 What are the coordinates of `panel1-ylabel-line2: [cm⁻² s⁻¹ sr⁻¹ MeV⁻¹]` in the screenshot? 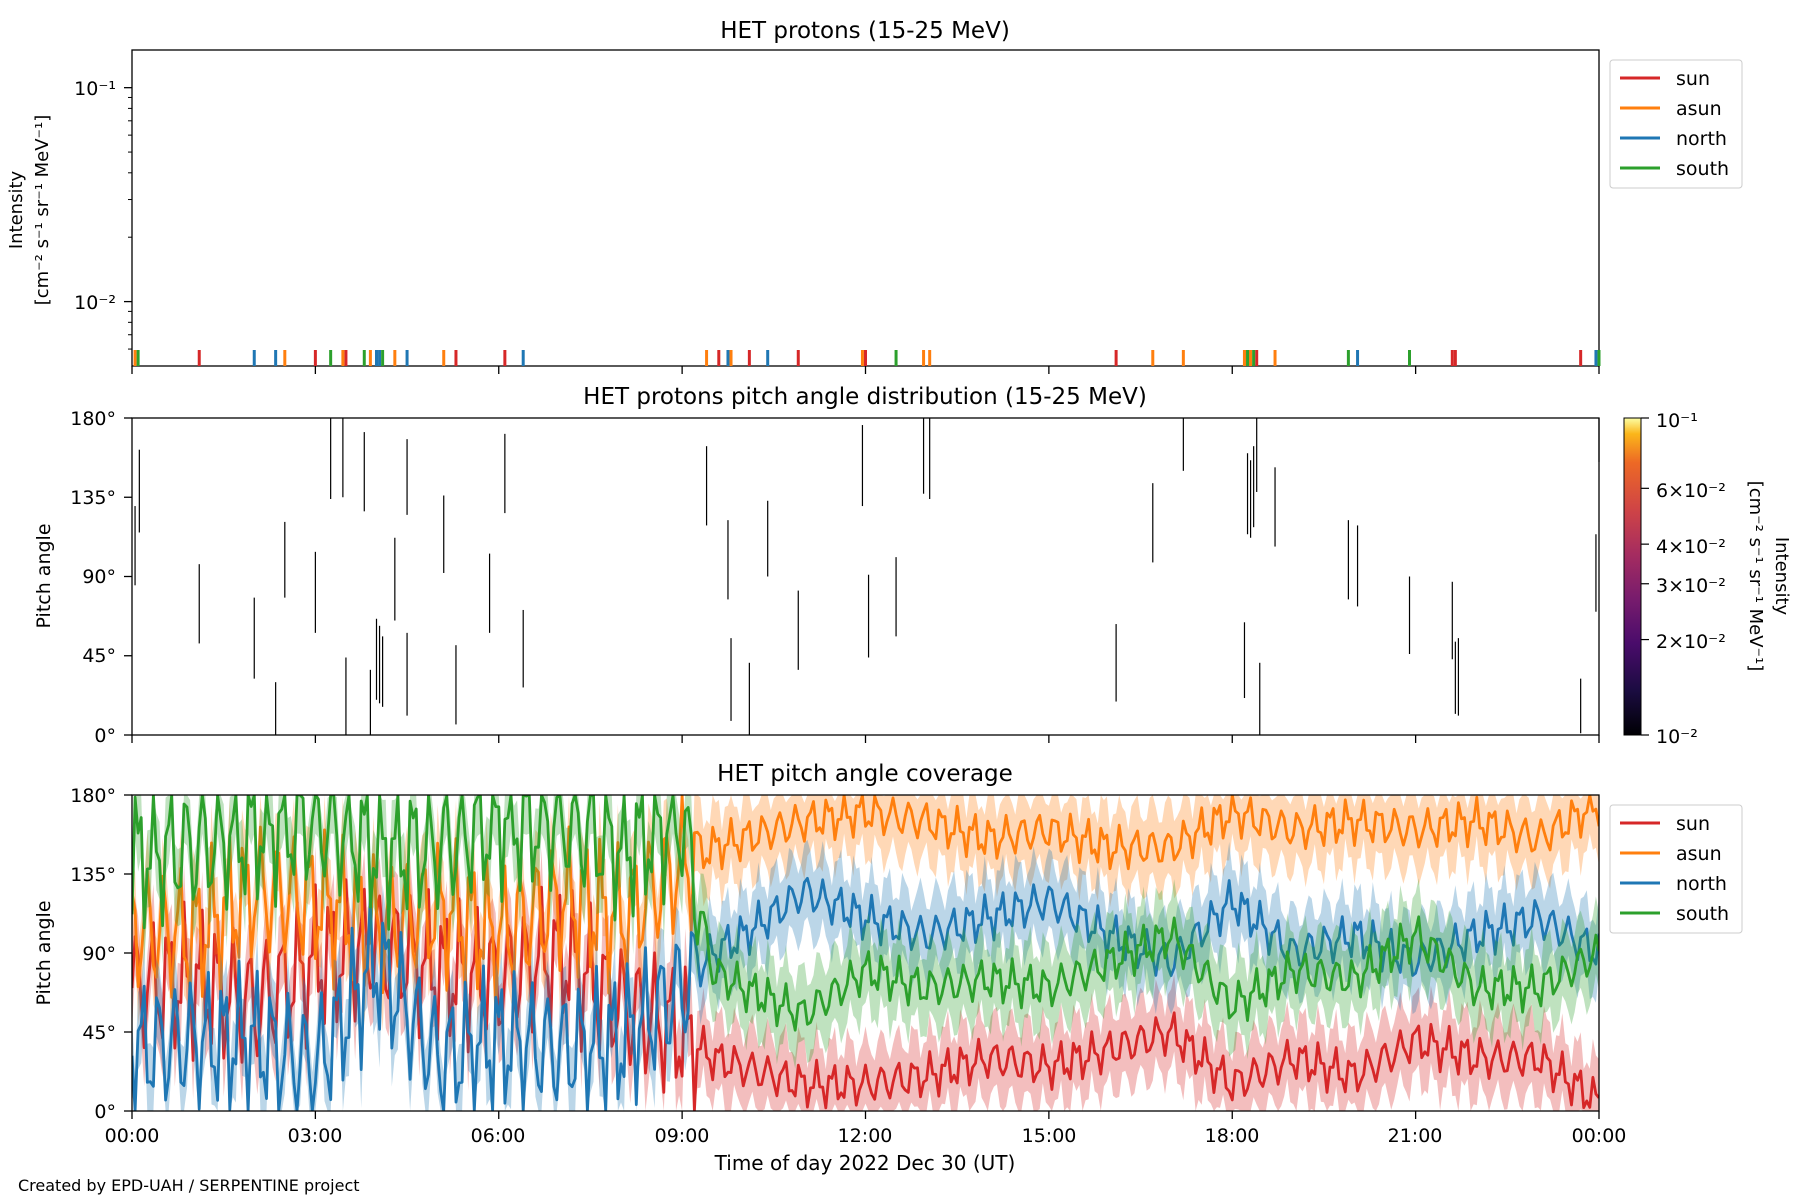 It's located at (42, 210).